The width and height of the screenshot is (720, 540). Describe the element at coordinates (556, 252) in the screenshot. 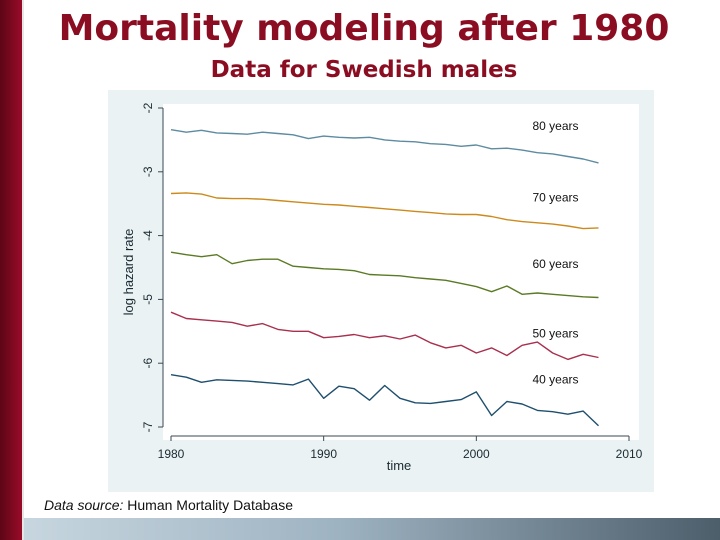

I see `series-labels: 80 years 70 years 60 years 50 years 40 years` at that location.